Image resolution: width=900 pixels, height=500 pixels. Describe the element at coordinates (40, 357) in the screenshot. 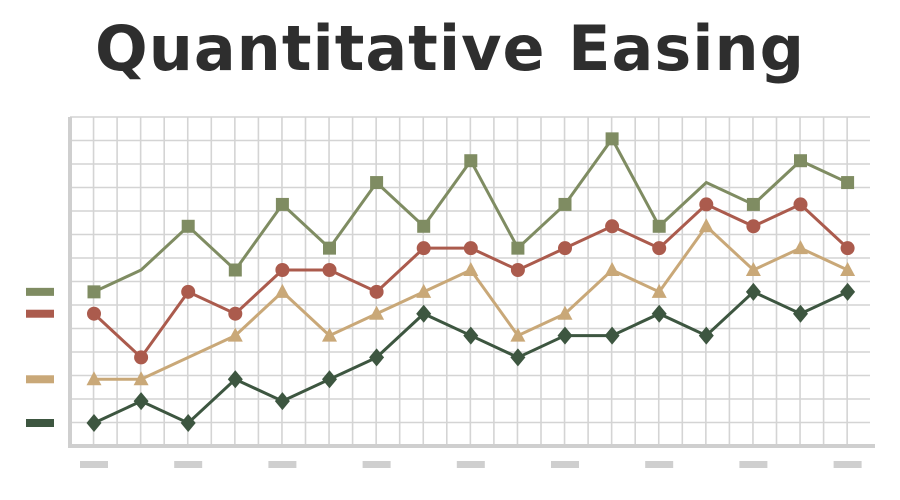

I see `chart-legend` at that location.